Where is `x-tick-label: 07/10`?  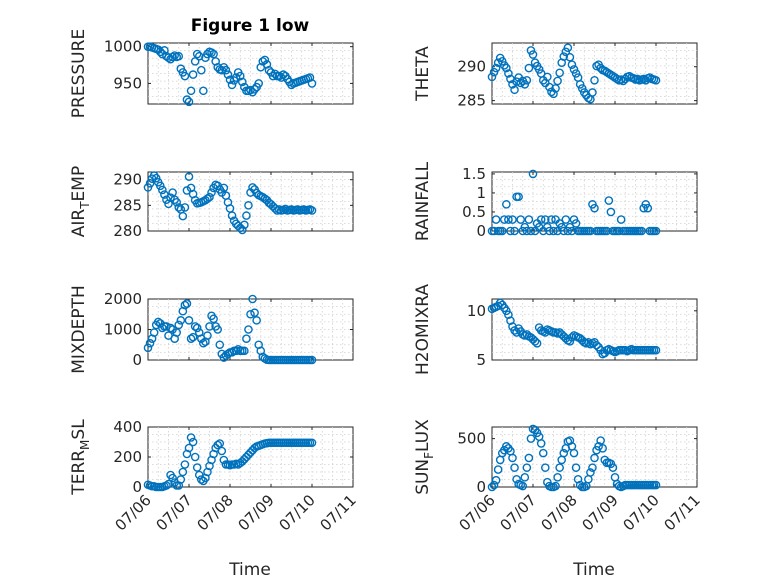
x-tick-label: 07/10 is located at coordinates (297, 512).